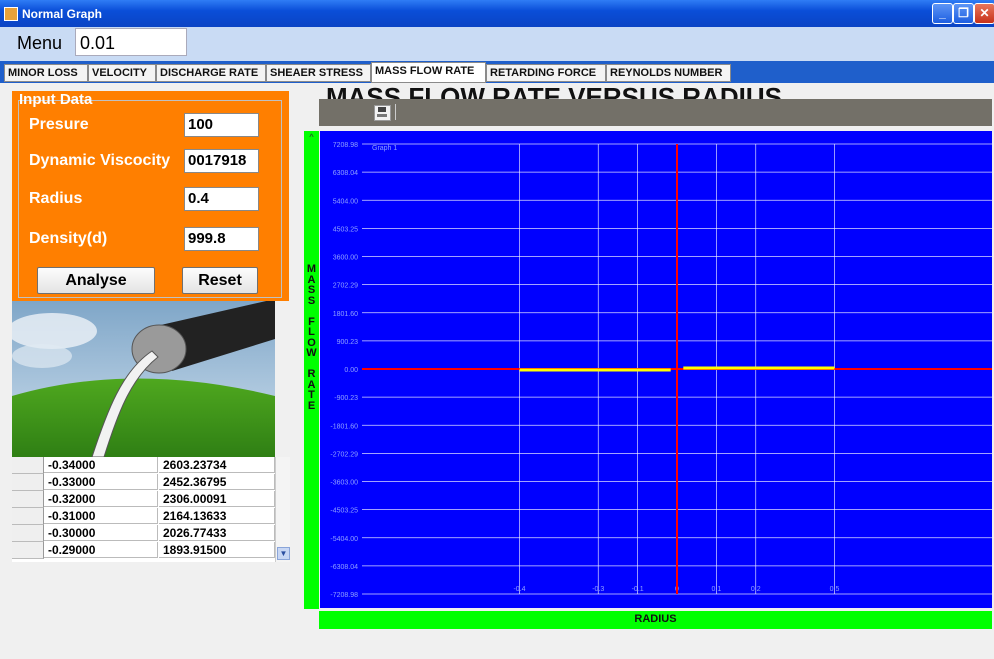 The height and width of the screenshot is (659, 994). I want to click on radius-label: Radius, so click(56, 198).